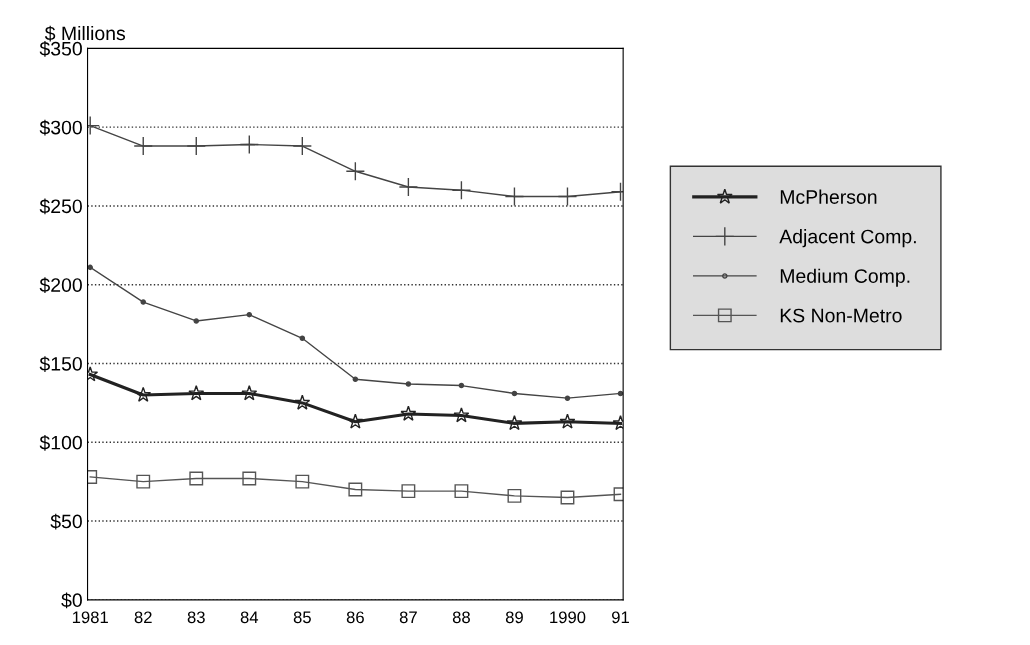  What do you see at coordinates (408, 617) in the screenshot?
I see `x-tick-label: 87` at bounding box center [408, 617].